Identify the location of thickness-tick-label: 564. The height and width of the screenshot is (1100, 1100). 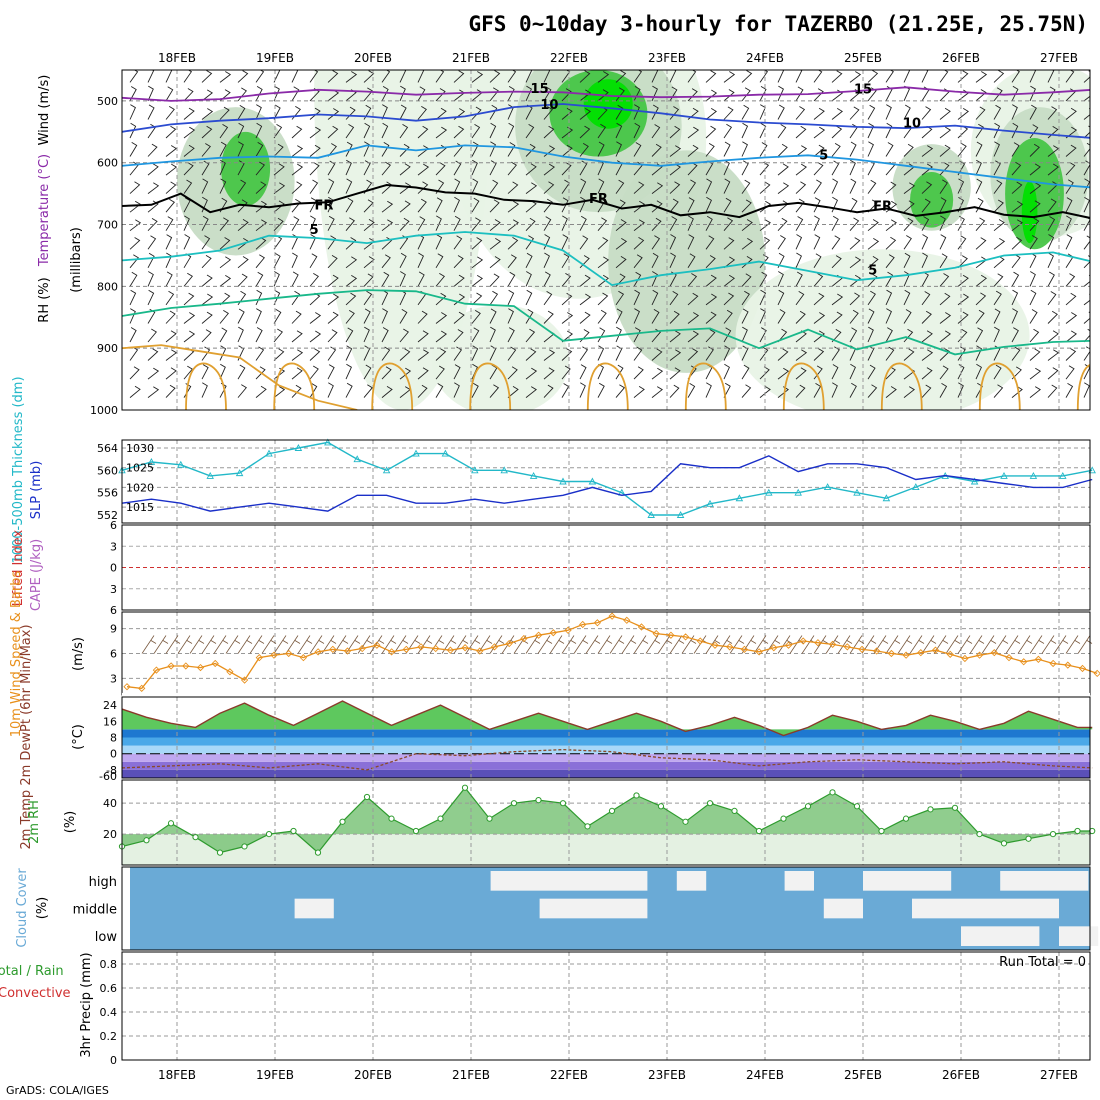
(107, 448).